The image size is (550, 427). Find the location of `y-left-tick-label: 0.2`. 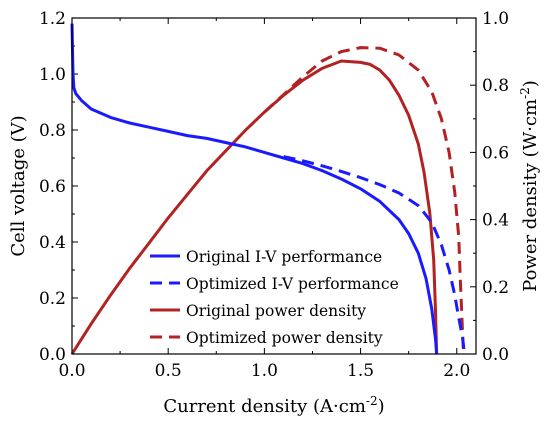

y-left-tick-label: 0.2 is located at coordinates (52, 299).